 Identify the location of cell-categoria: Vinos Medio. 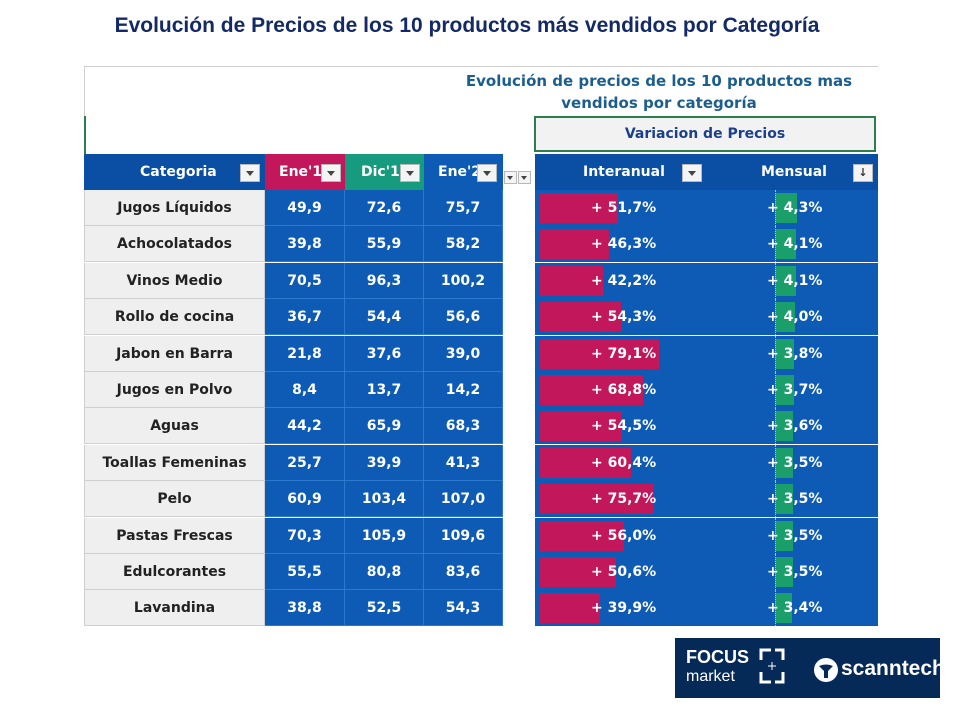
(174, 280).